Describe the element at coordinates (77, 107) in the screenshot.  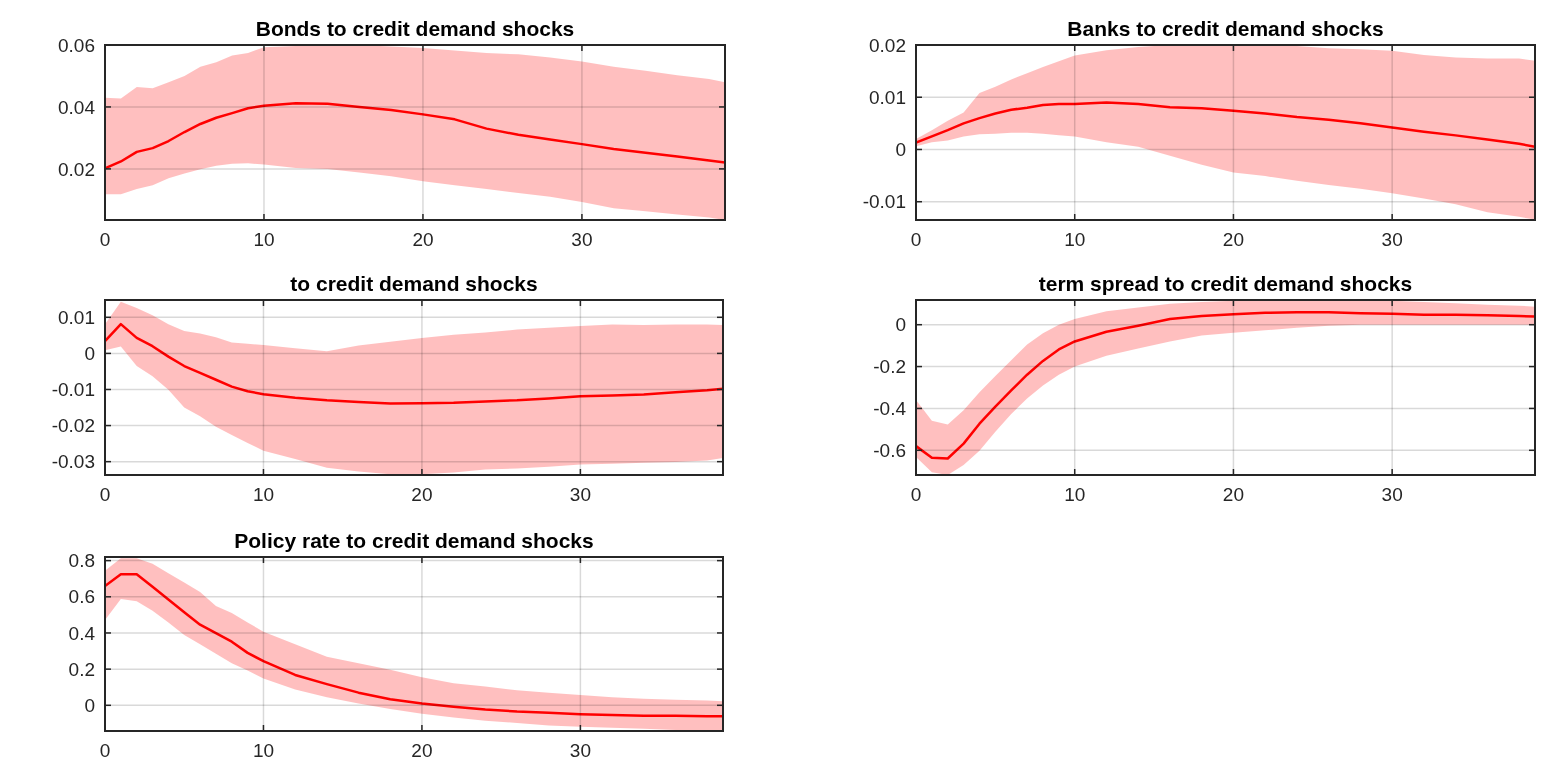
I see `y-tick-label: 0.04` at that location.